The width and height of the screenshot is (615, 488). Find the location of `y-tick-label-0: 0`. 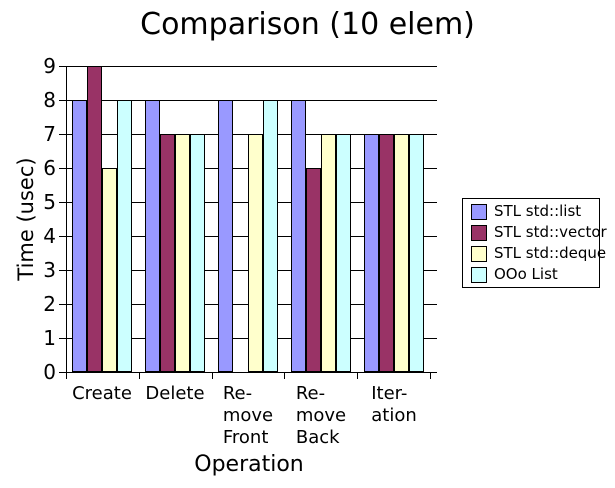

y-tick-label-0: 0 is located at coordinates (49, 372).